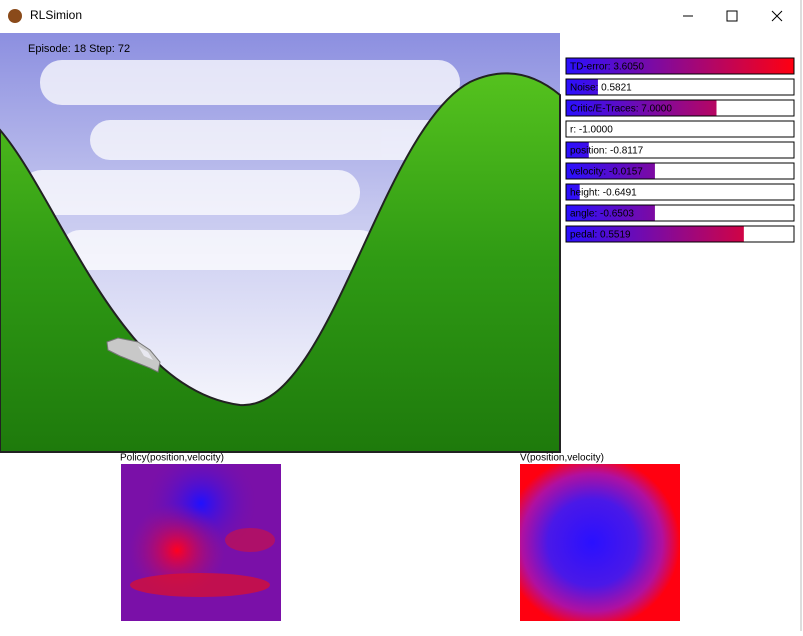 This screenshot has height=636, width=803. What do you see at coordinates (591, 130) in the screenshot?
I see `stat-label: r: -1.0000` at bounding box center [591, 130].